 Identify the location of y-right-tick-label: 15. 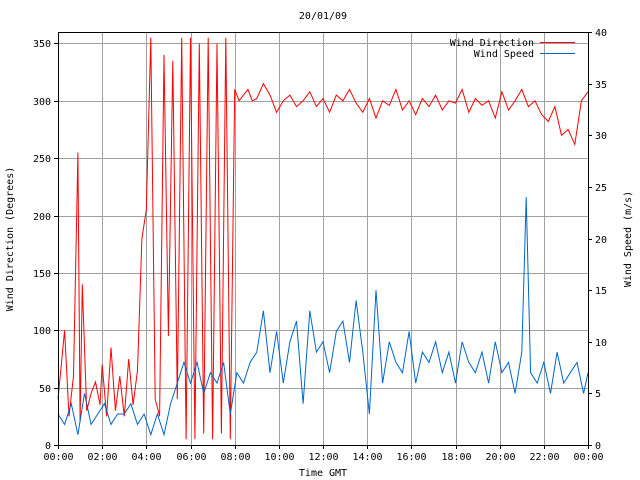
(601, 291).